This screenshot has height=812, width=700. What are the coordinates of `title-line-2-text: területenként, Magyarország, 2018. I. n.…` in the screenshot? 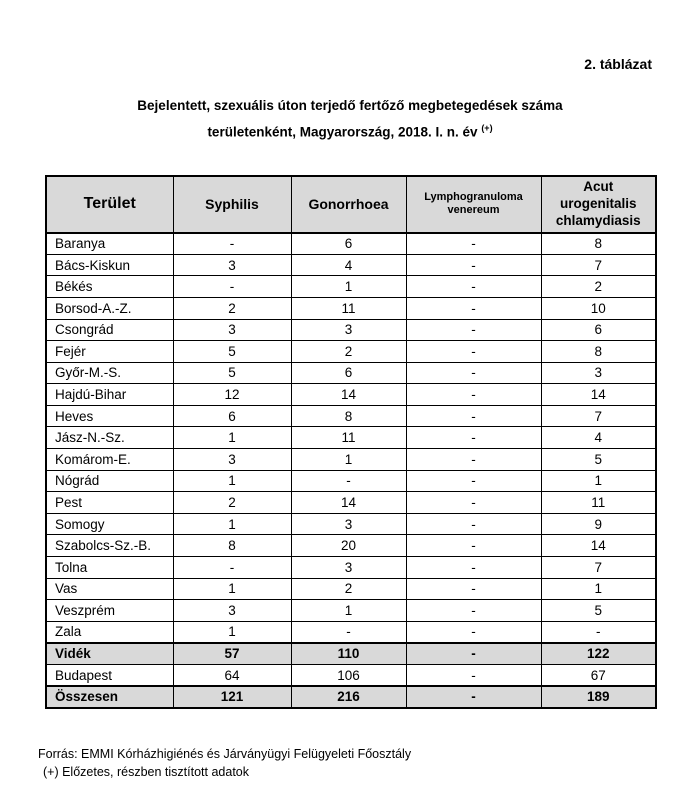 It's located at (342, 132).